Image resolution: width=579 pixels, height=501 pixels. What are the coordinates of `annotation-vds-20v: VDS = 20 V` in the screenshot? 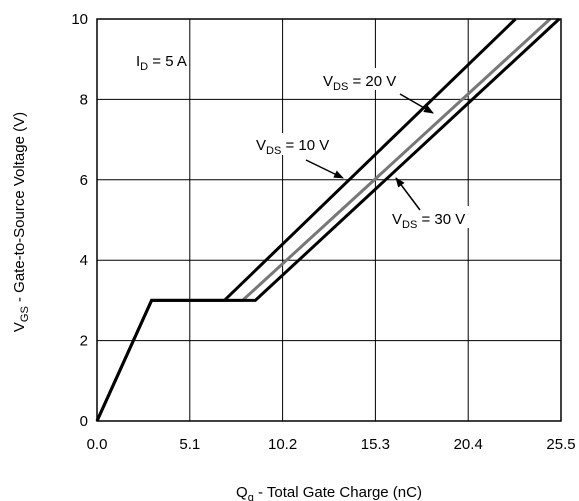 It's located at (375, 80).